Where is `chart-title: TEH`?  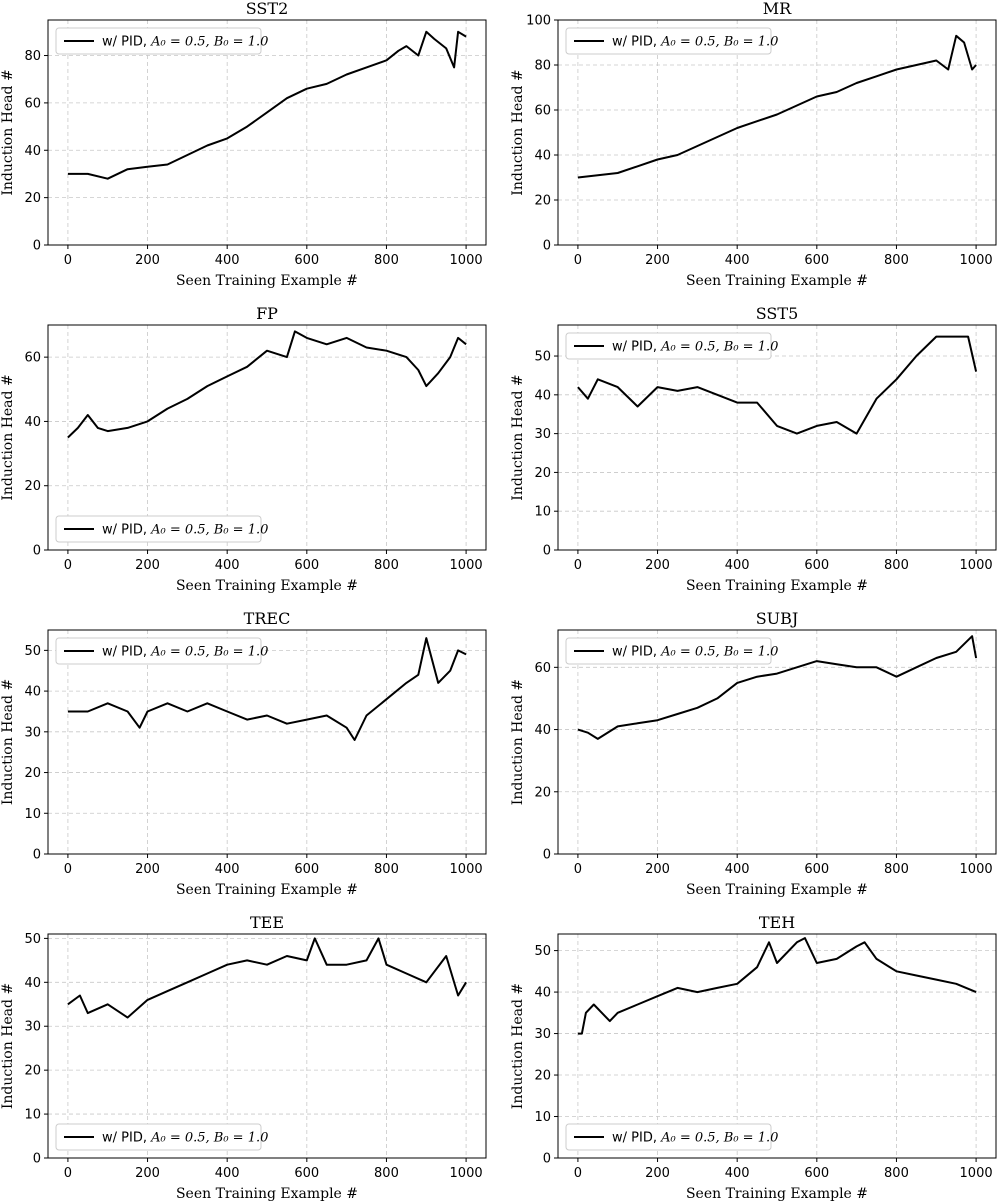
chart-title: TEH is located at coordinates (777, 922).